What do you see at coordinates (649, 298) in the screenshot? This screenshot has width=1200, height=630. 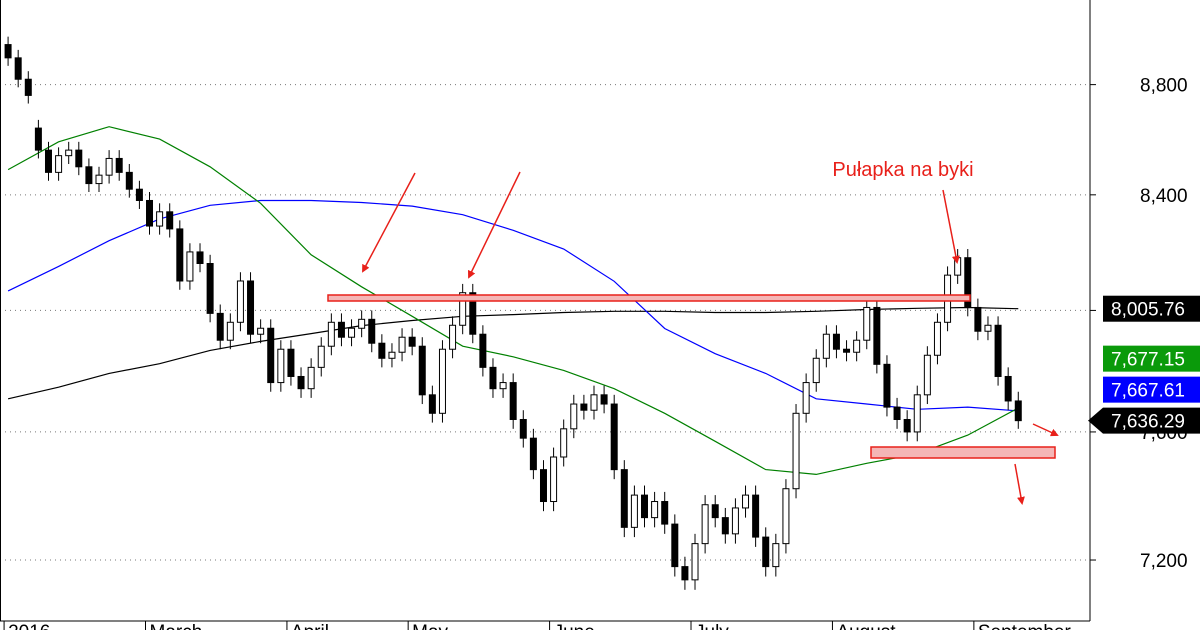 I see `resistance-zone` at bounding box center [649, 298].